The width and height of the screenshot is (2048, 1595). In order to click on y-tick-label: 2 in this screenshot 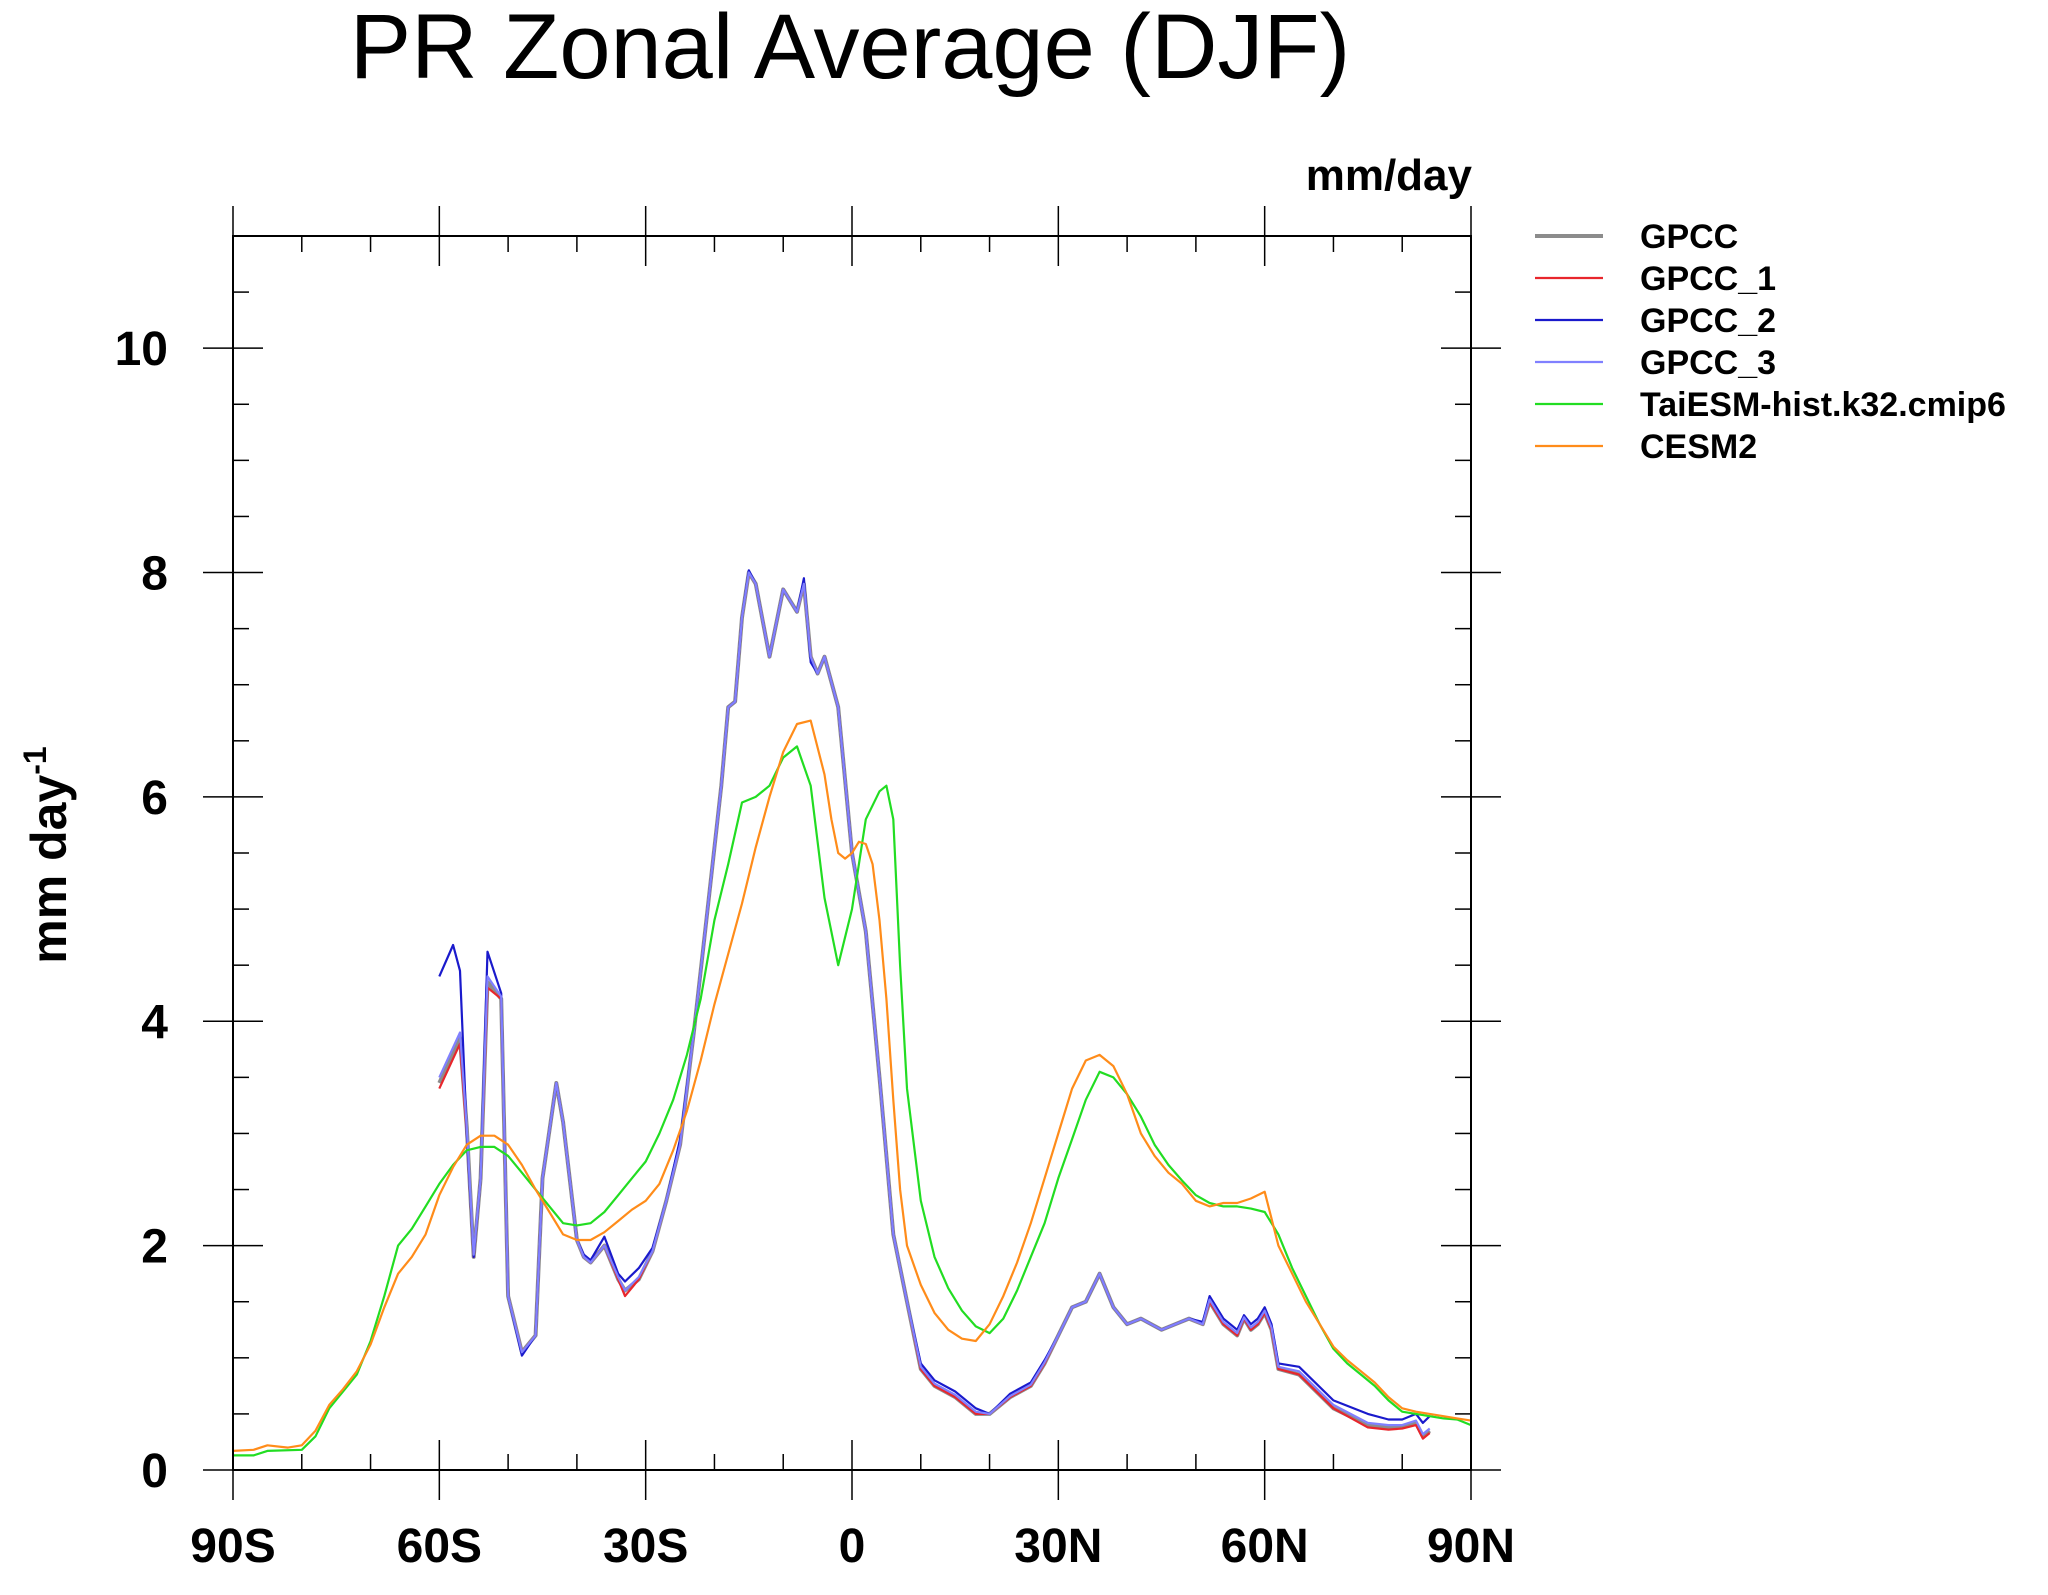, I will do `click(154, 1247)`.